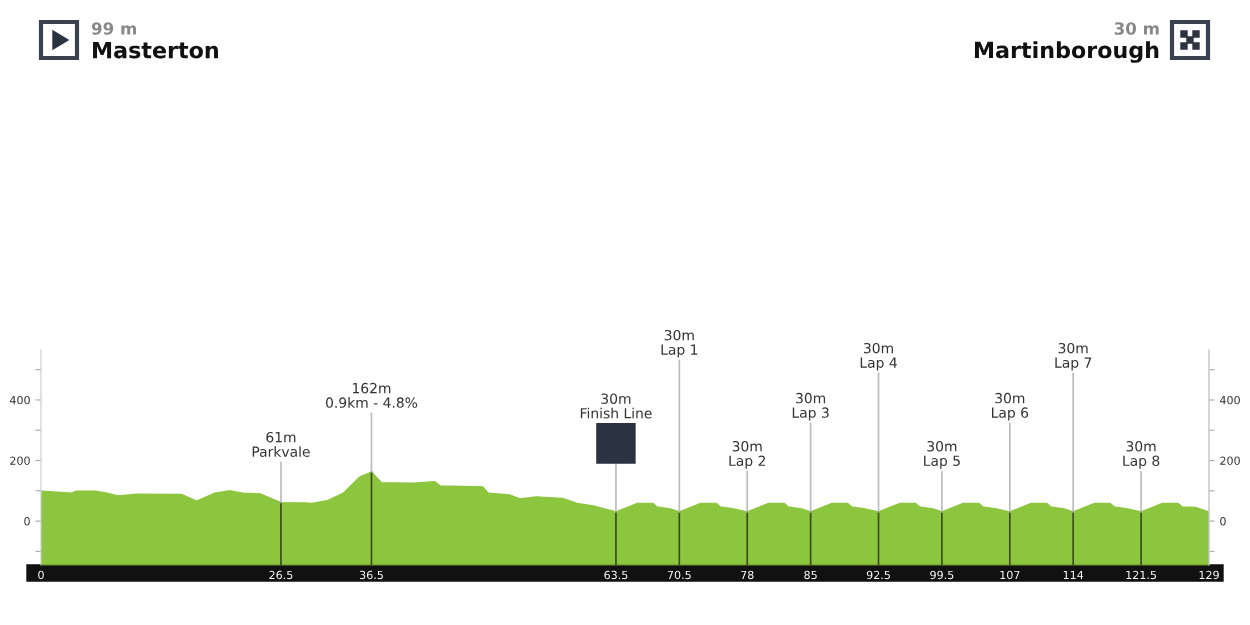 This screenshot has width=1250, height=625. I want to click on x-tick-label: 92.5, so click(878, 575).